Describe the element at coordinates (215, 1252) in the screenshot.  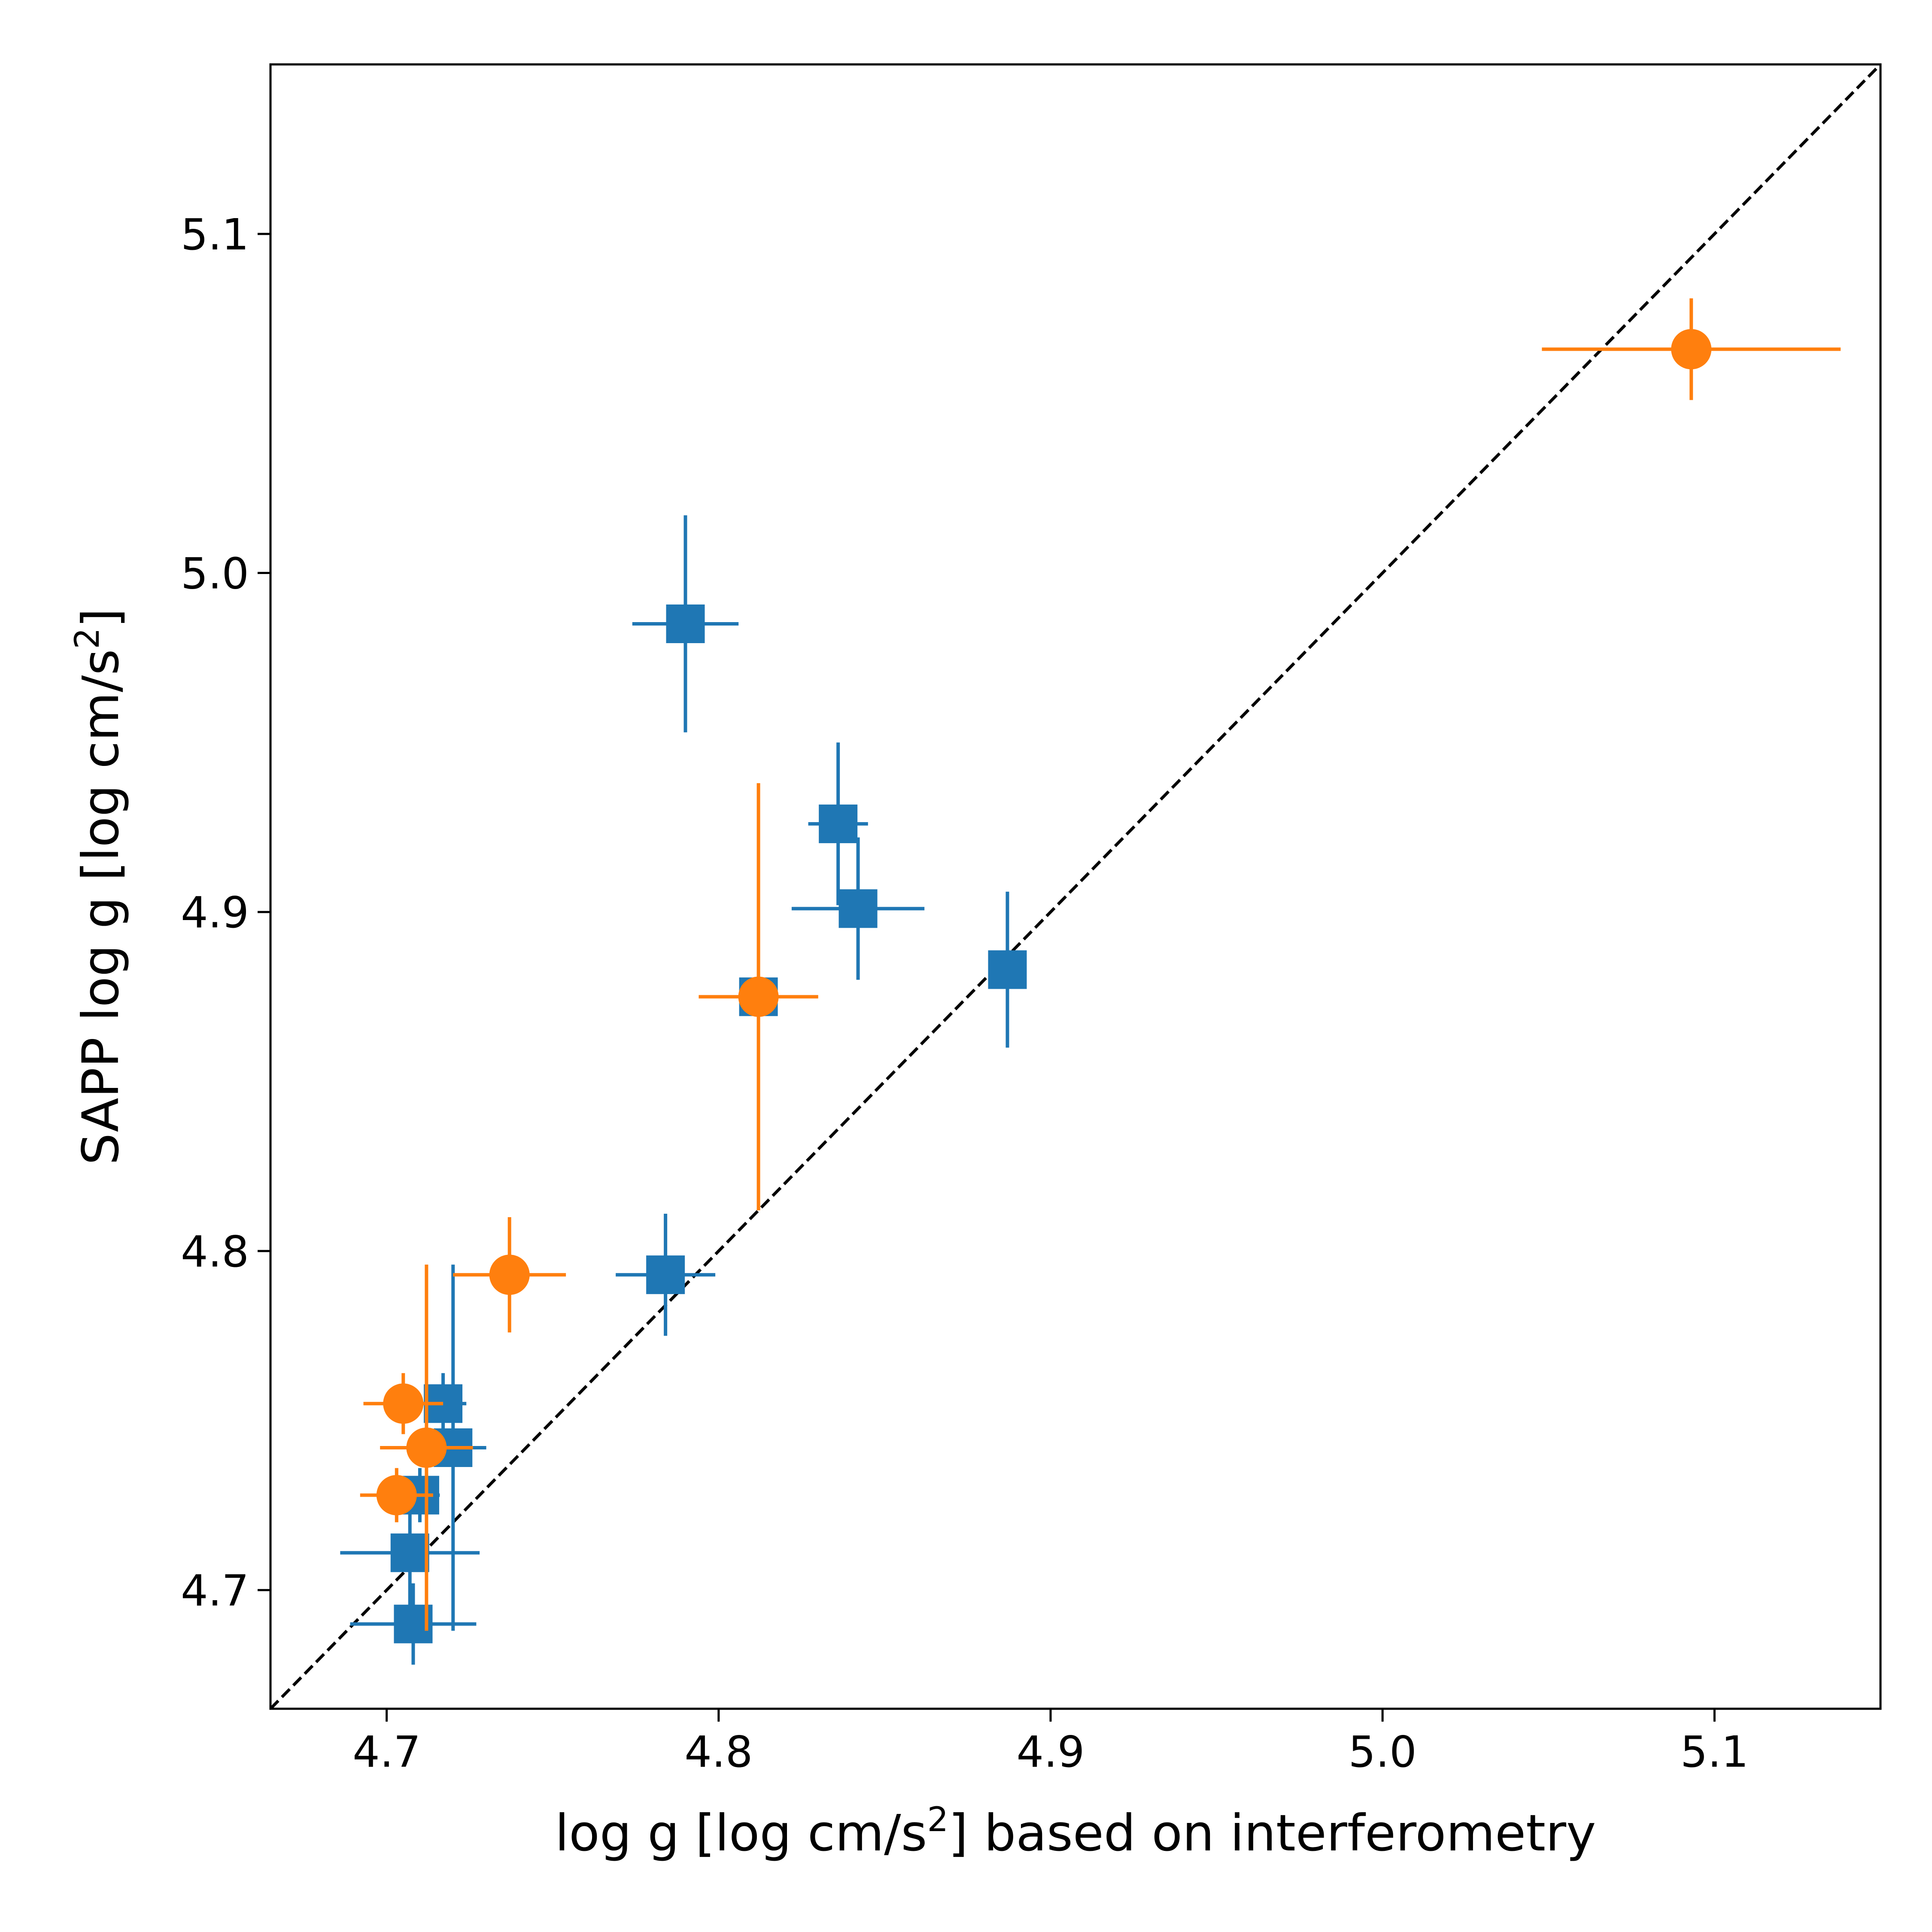
I see `y-tick-label: 4.8` at that location.